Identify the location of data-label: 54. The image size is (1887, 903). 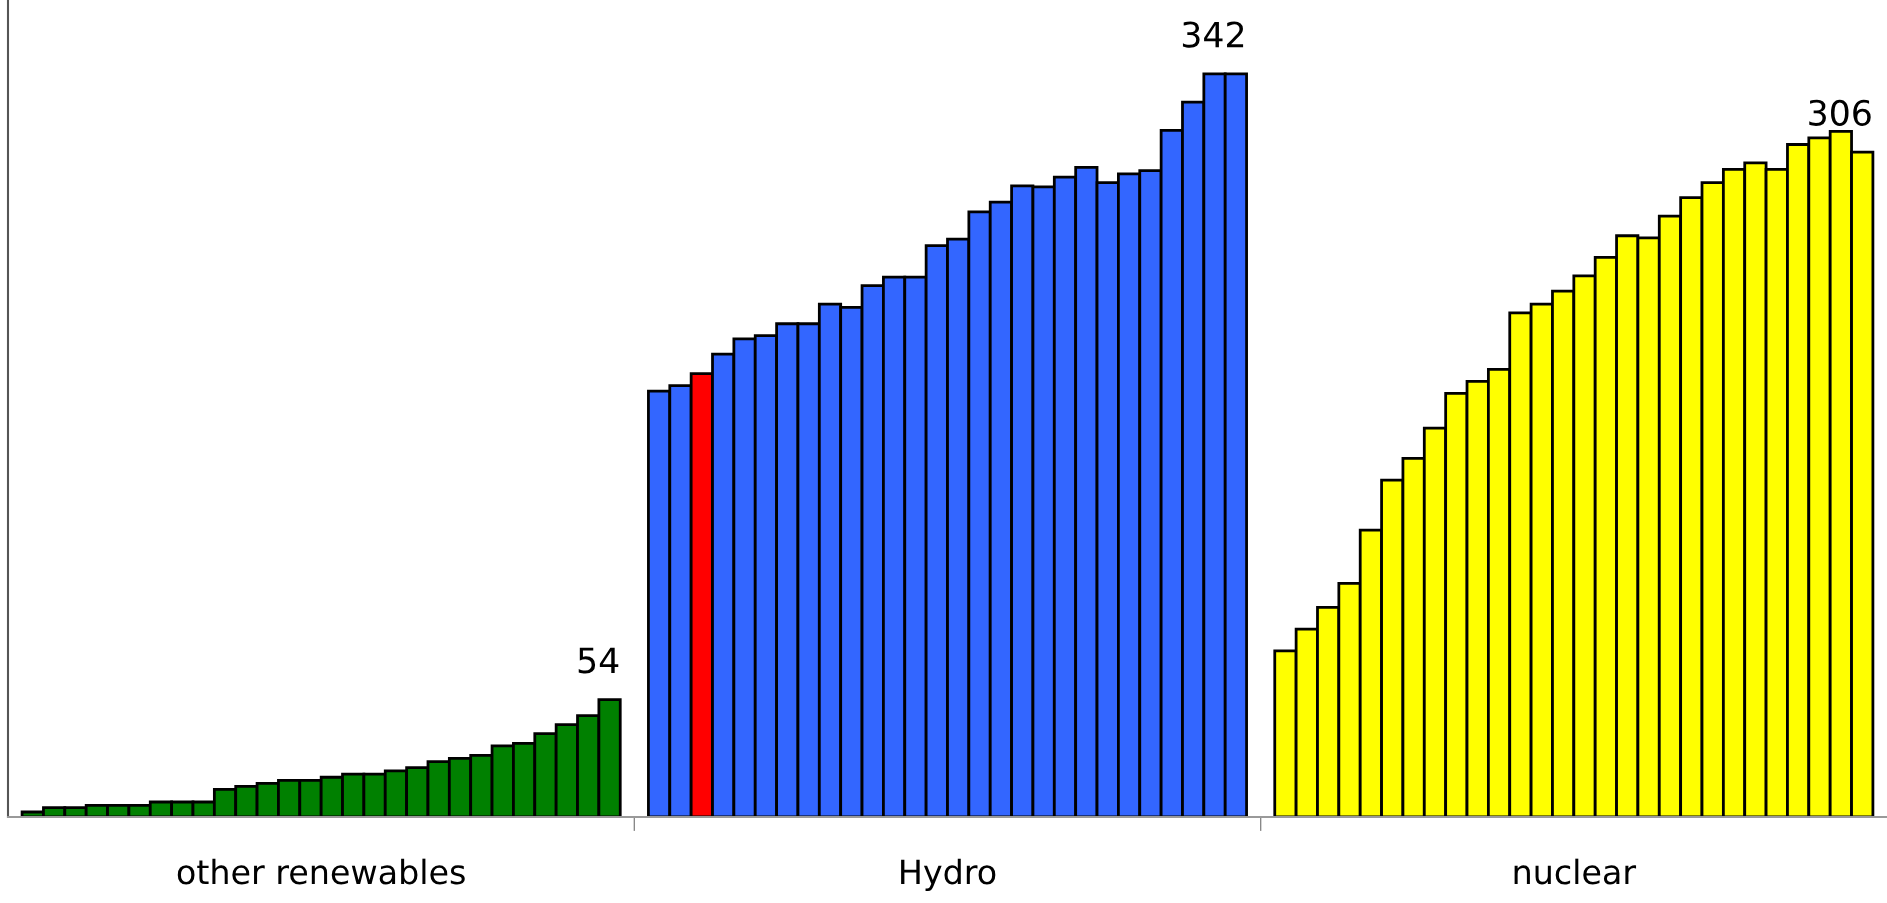
(598, 660).